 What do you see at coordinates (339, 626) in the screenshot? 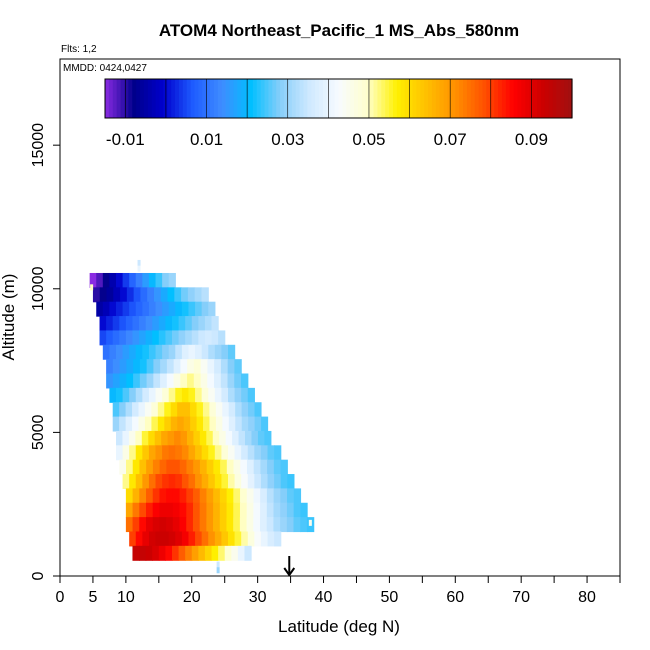
I see `x-axis-label: Latitude (deg N)` at bounding box center [339, 626].